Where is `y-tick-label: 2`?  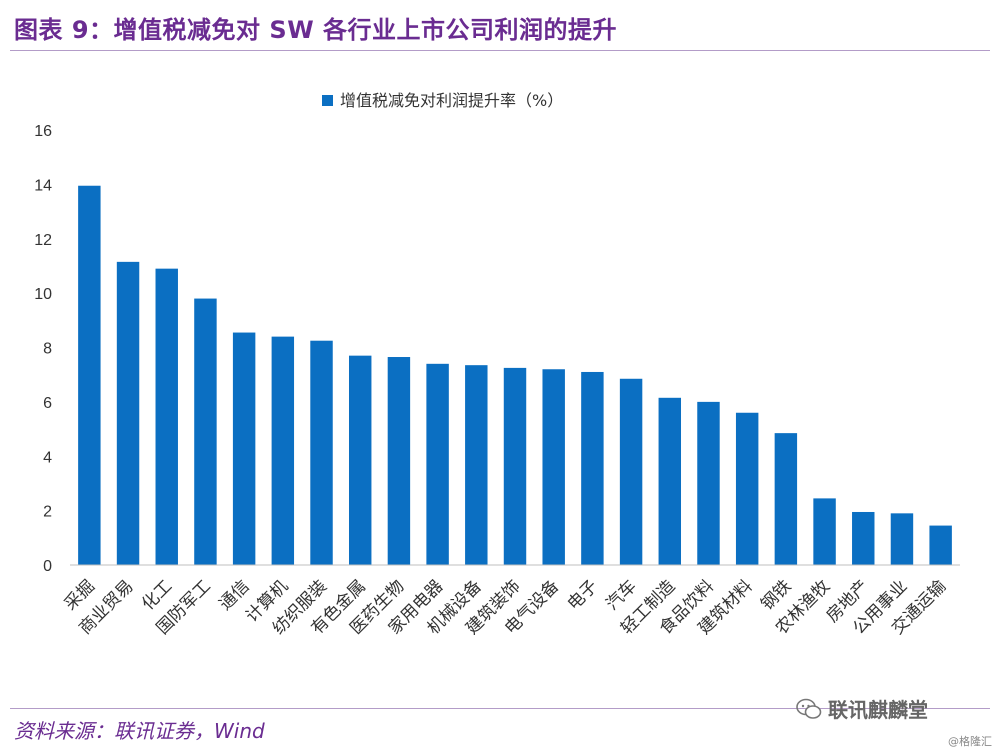 y-tick-label: 2 is located at coordinates (47, 512).